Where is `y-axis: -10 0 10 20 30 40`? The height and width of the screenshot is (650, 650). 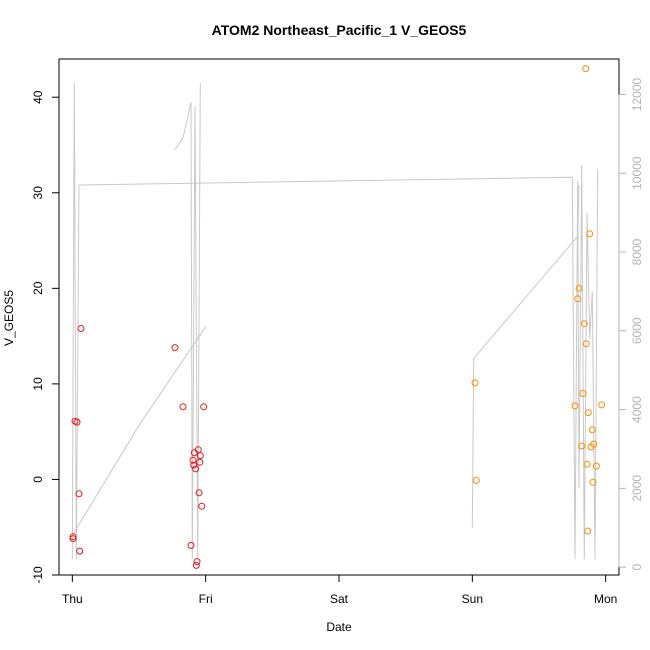 y-axis: -10 0 10 20 30 40 is located at coordinates (45, 337).